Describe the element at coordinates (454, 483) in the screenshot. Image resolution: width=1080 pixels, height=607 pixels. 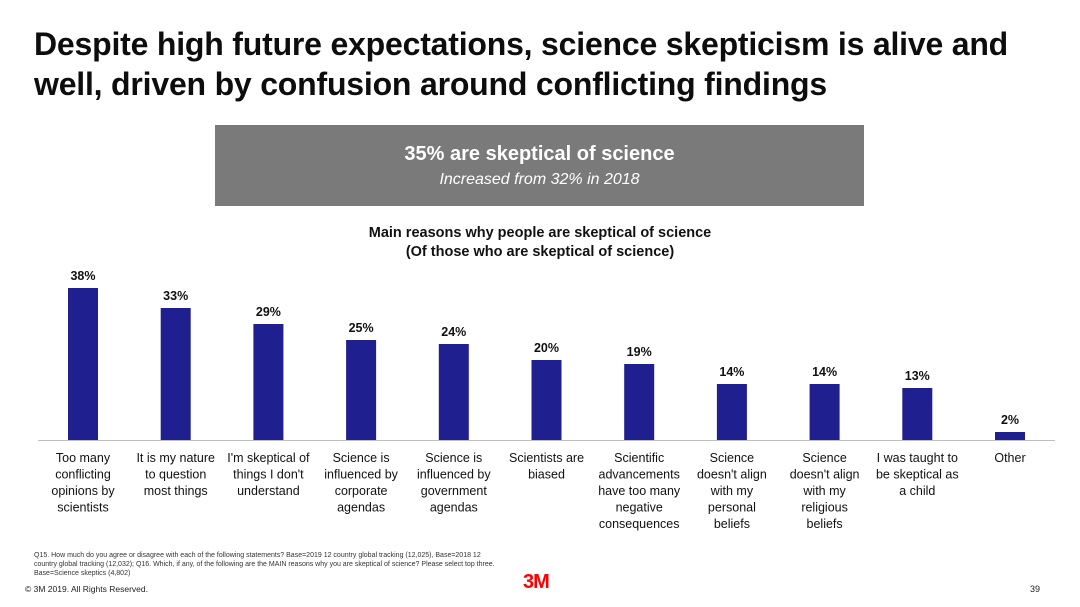
I see `category-label-5: Science is influenced by government agendas` at that location.